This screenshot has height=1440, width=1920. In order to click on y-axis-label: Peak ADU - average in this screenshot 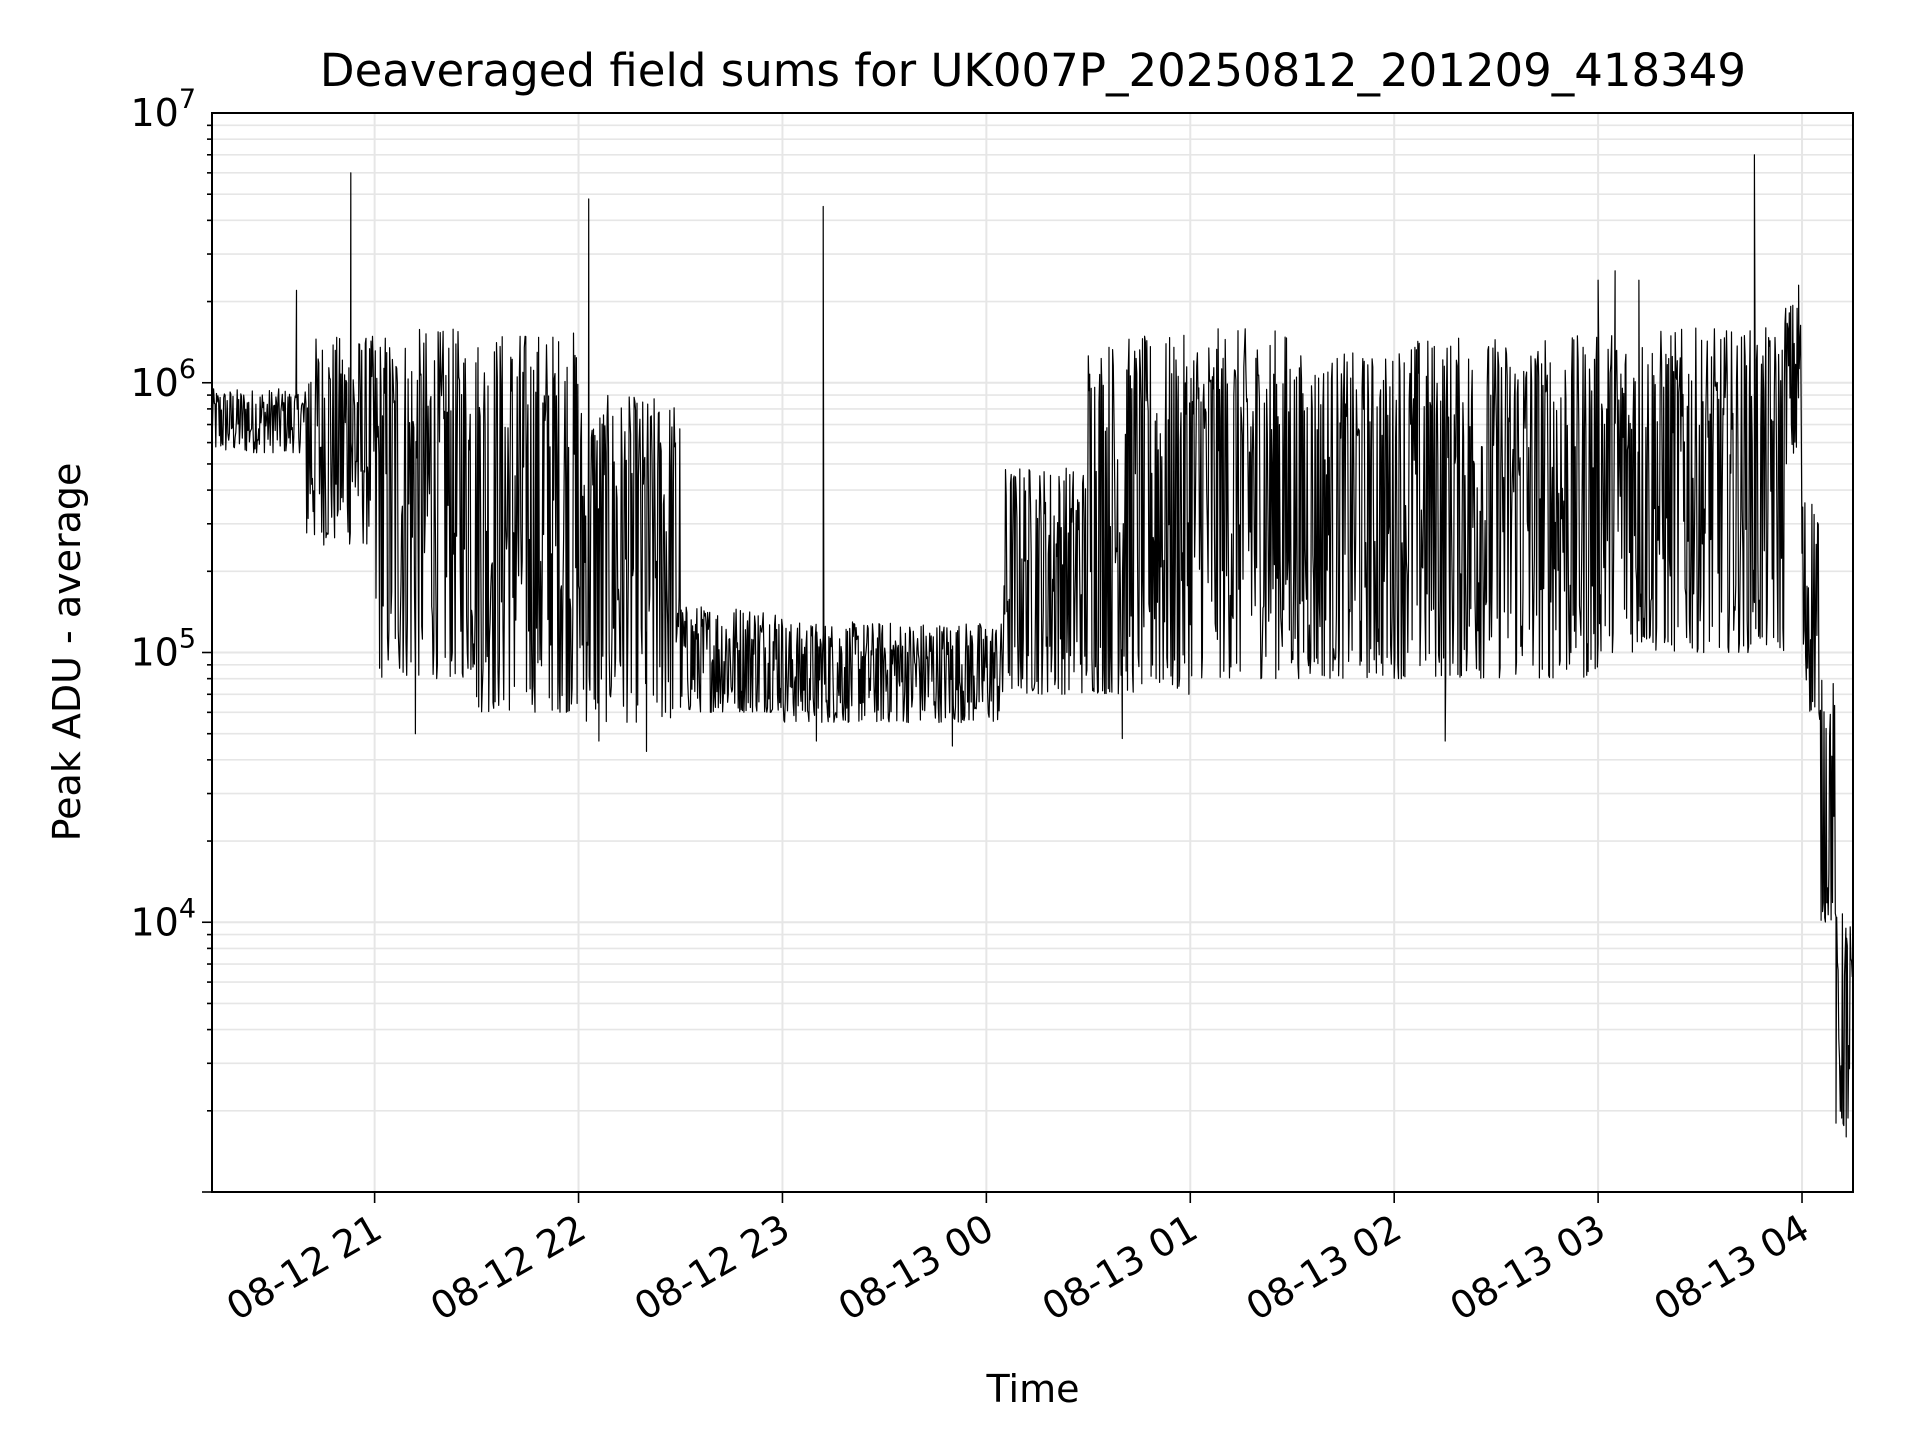, I will do `click(67, 652)`.